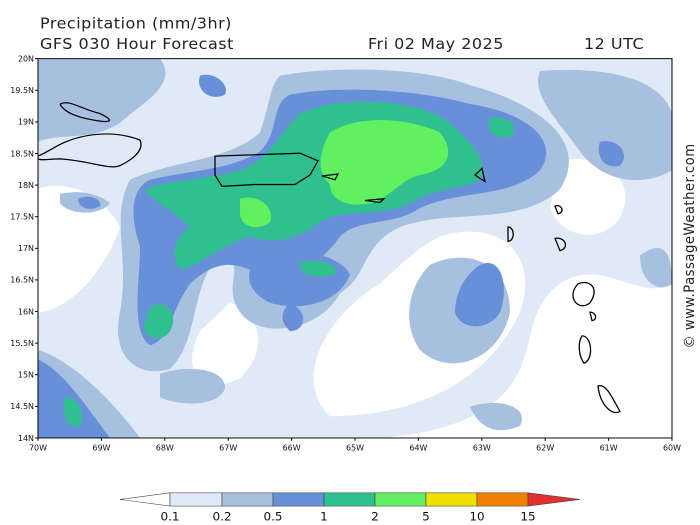  What do you see at coordinates (26, 375) in the screenshot?
I see `lat-label: 15N` at bounding box center [26, 375].